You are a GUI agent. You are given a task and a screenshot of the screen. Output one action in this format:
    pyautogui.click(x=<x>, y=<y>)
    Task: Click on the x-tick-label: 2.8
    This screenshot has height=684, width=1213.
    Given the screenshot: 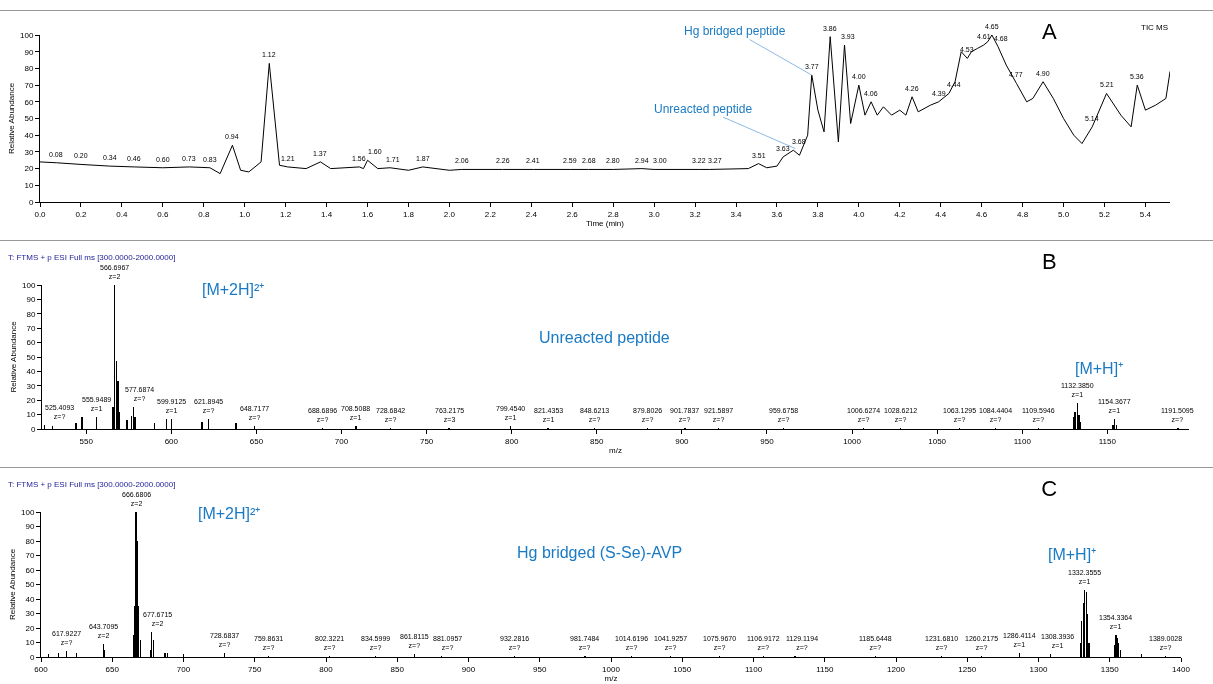 What is the action you would take?
    pyautogui.click(x=613, y=214)
    